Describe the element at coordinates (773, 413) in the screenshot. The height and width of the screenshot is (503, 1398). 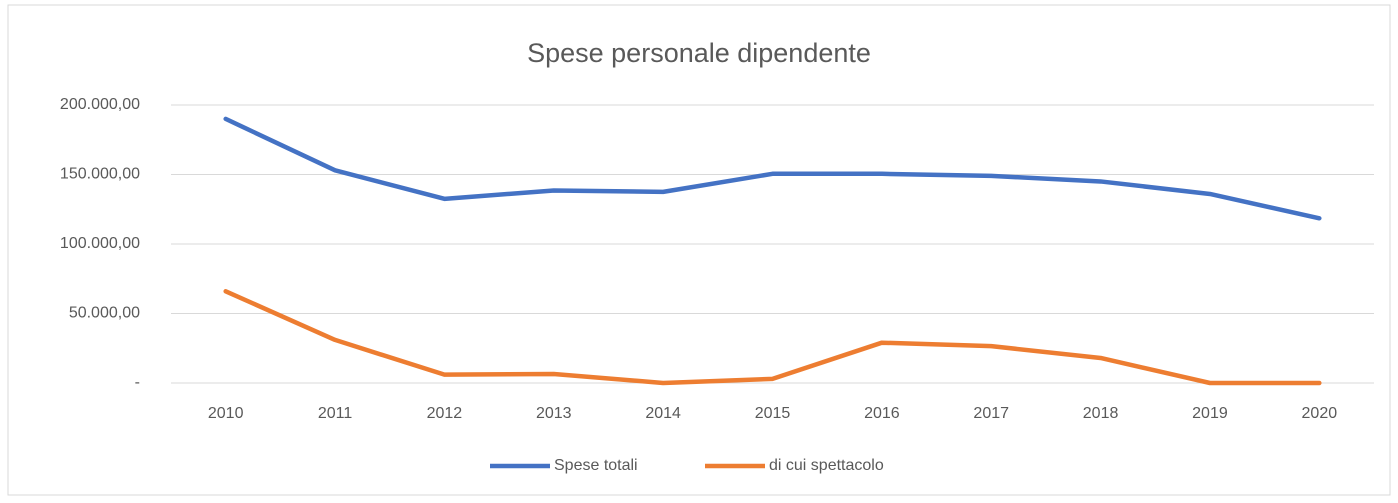
I see `x-tick-label: 2015` at that location.